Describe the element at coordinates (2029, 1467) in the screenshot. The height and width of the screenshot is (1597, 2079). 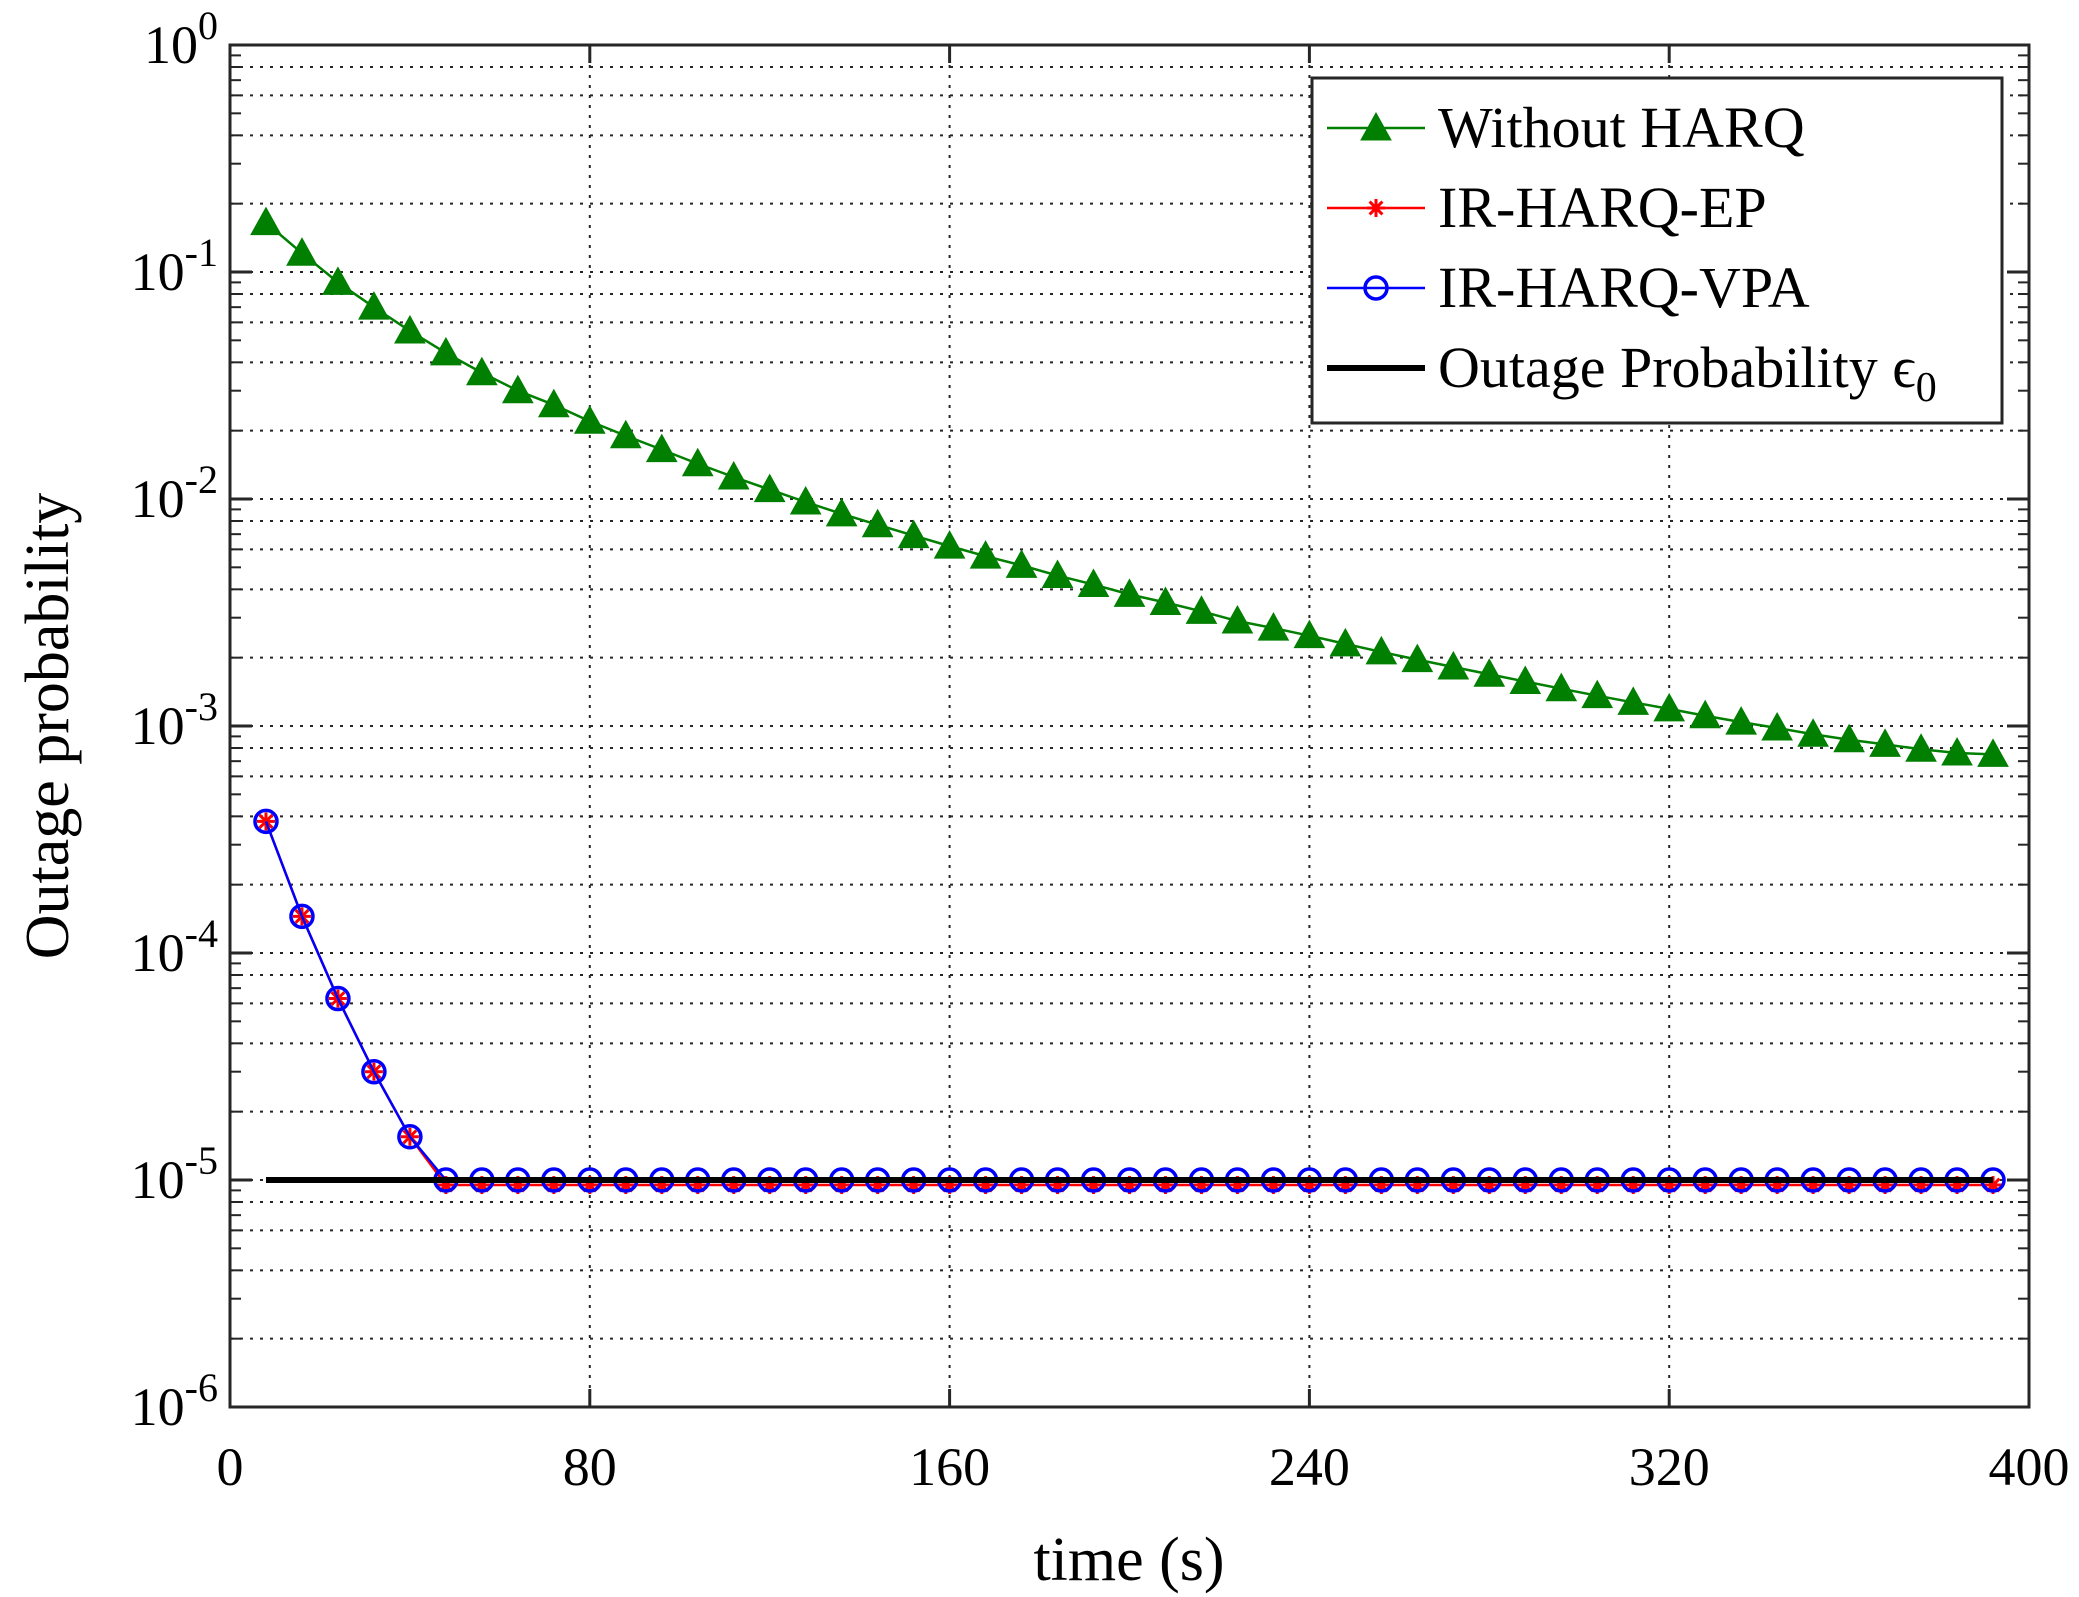
I see `x-tick-label: 400` at that location.